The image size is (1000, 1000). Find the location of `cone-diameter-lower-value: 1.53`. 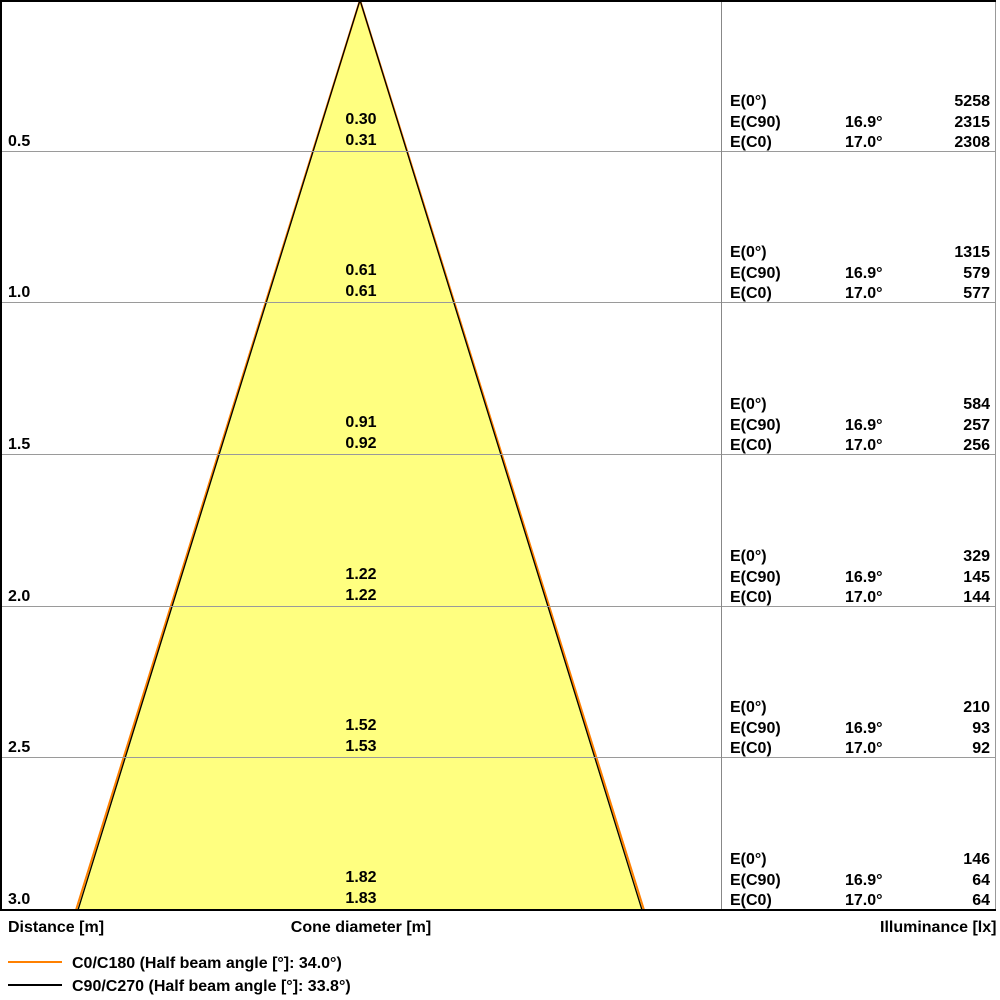

cone-diameter-lower-value: 1.53 is located at coordinates (361, 746).